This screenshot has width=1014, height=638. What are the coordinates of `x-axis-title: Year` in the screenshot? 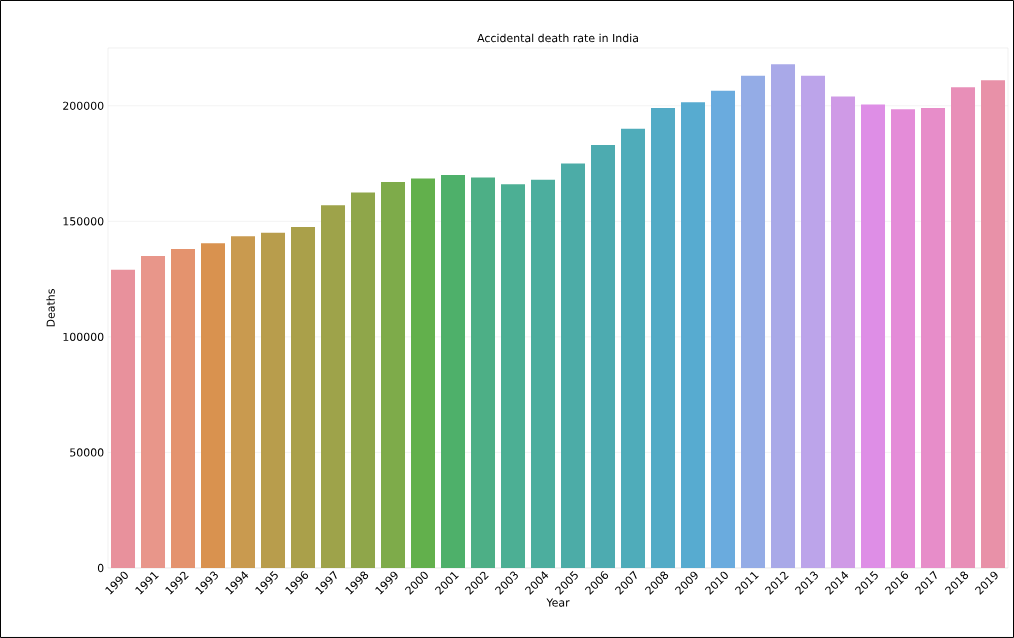 It's located at (558, 602).